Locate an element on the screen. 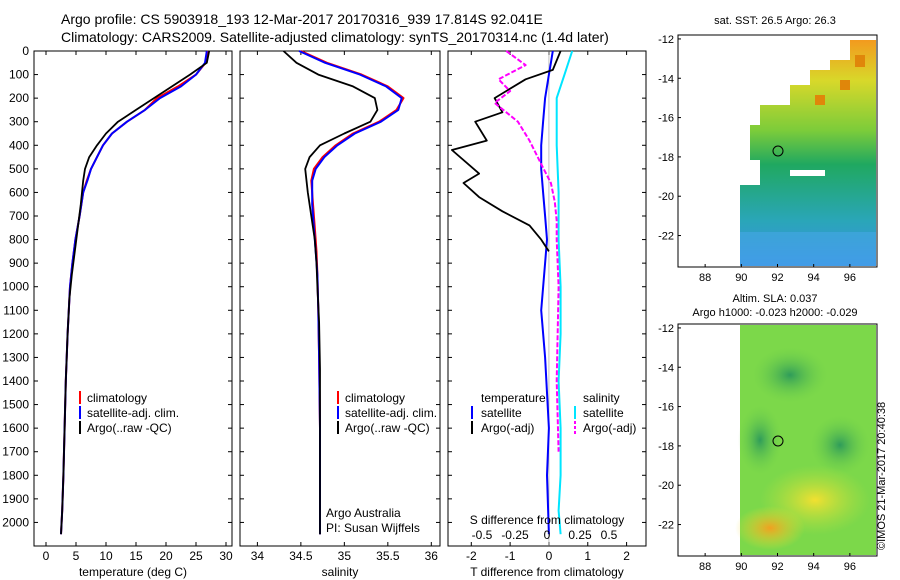  x-tick-label: 35.5 is located at coordinates (388, 556).